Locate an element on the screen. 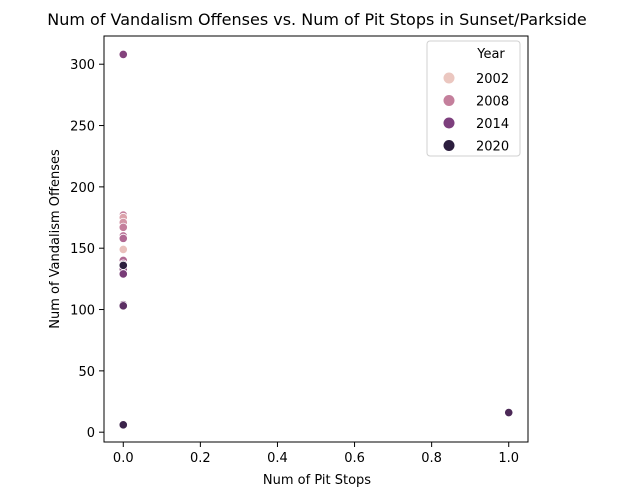  x-tick-label: 0.0 is located at coordinates (123, 458).